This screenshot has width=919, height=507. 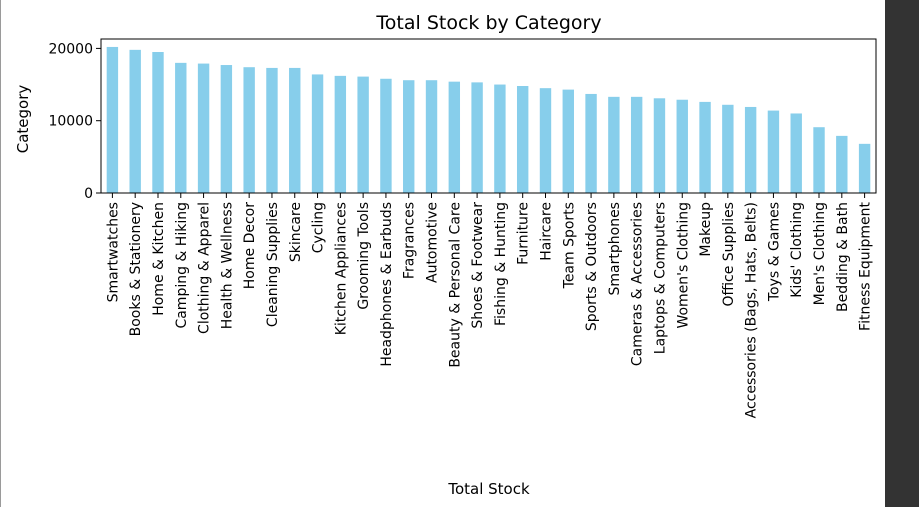 What do you see at coordinates (569, 245) in the screenshot?
I see `x-tick-label: Team Sports` at bounding box center [569, 245].